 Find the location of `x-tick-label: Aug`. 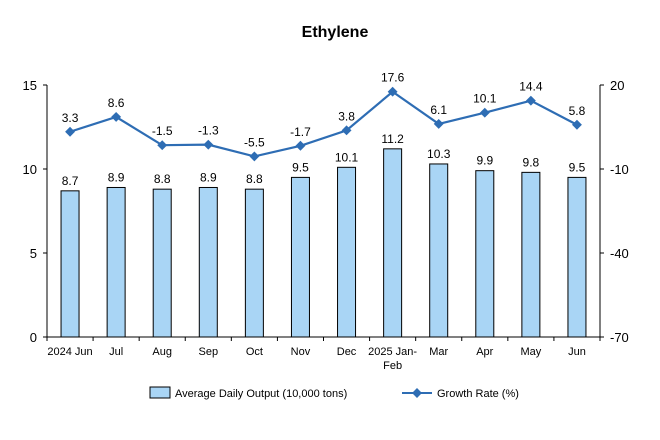

x-tick-label: Aug is located at coordinates (162, 352).